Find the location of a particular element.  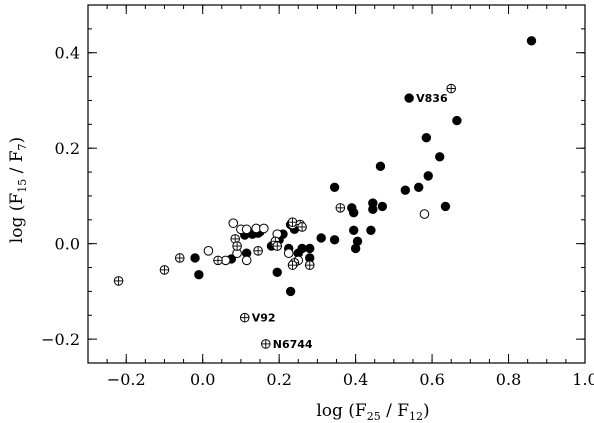

y-tick-label: −0.2 is located at coordinates (60, 339).